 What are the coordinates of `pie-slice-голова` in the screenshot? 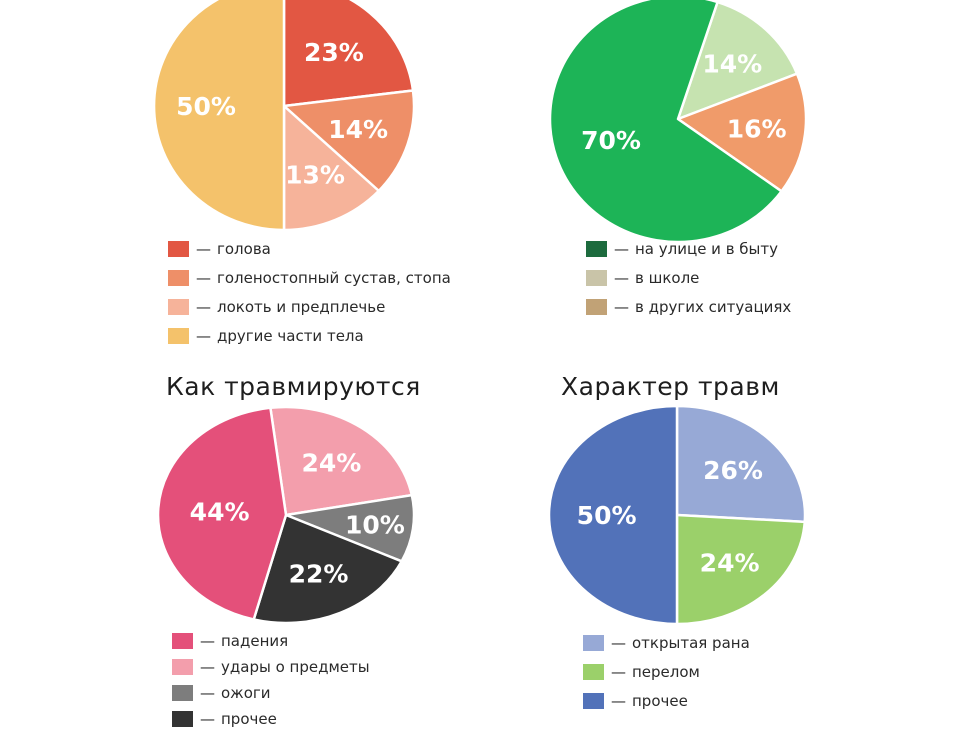 It's located at (348, 54).